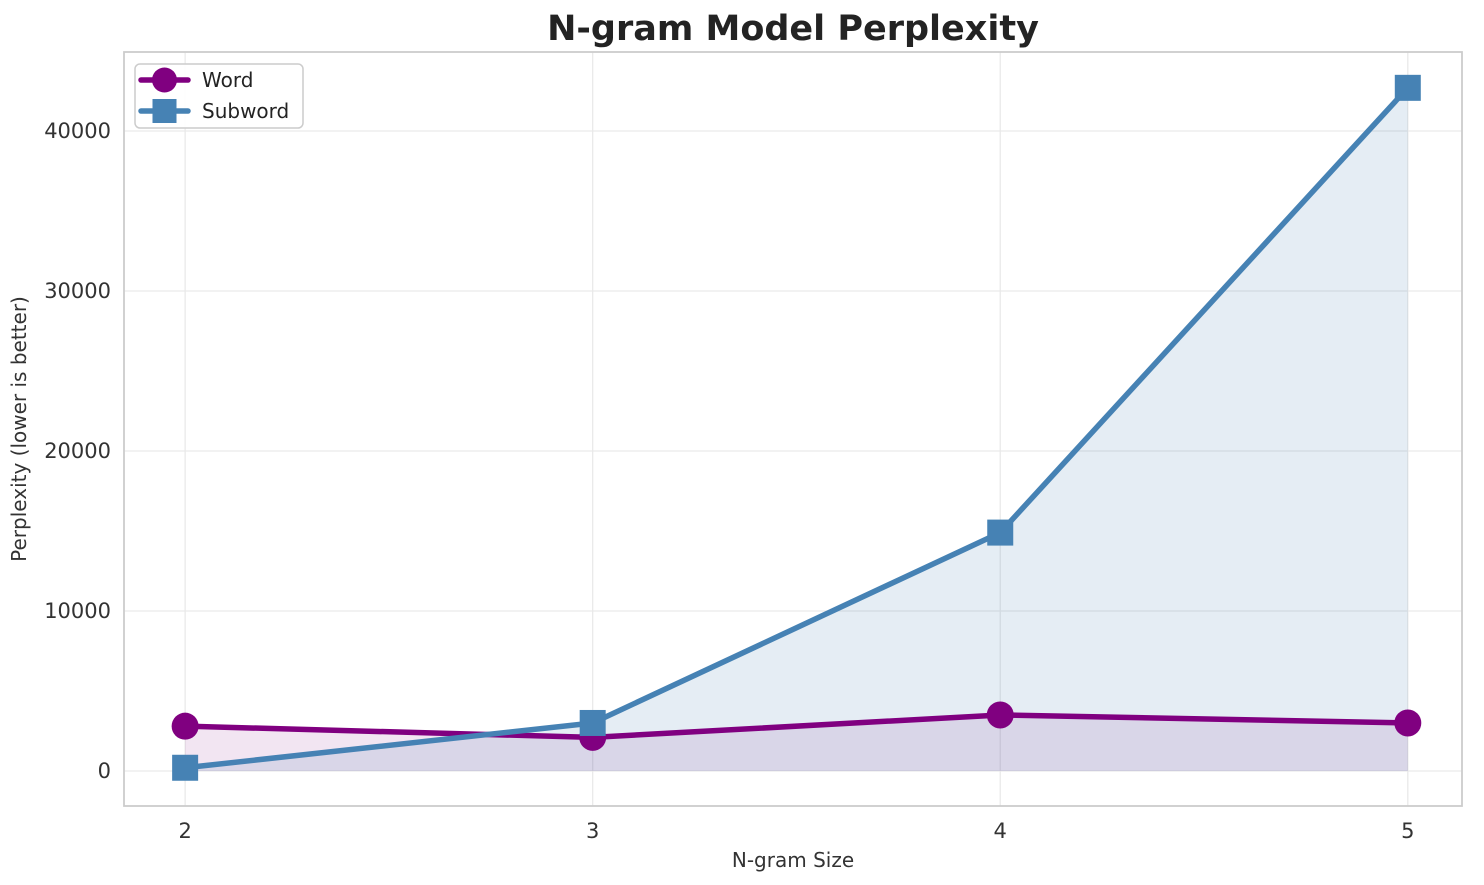 The height and width of the screenshot is (885, 1484). What do you see at coordinates (195, 80) in the screenshot?
I see `legend-item-word: Word` at bounding box center [195, 80].